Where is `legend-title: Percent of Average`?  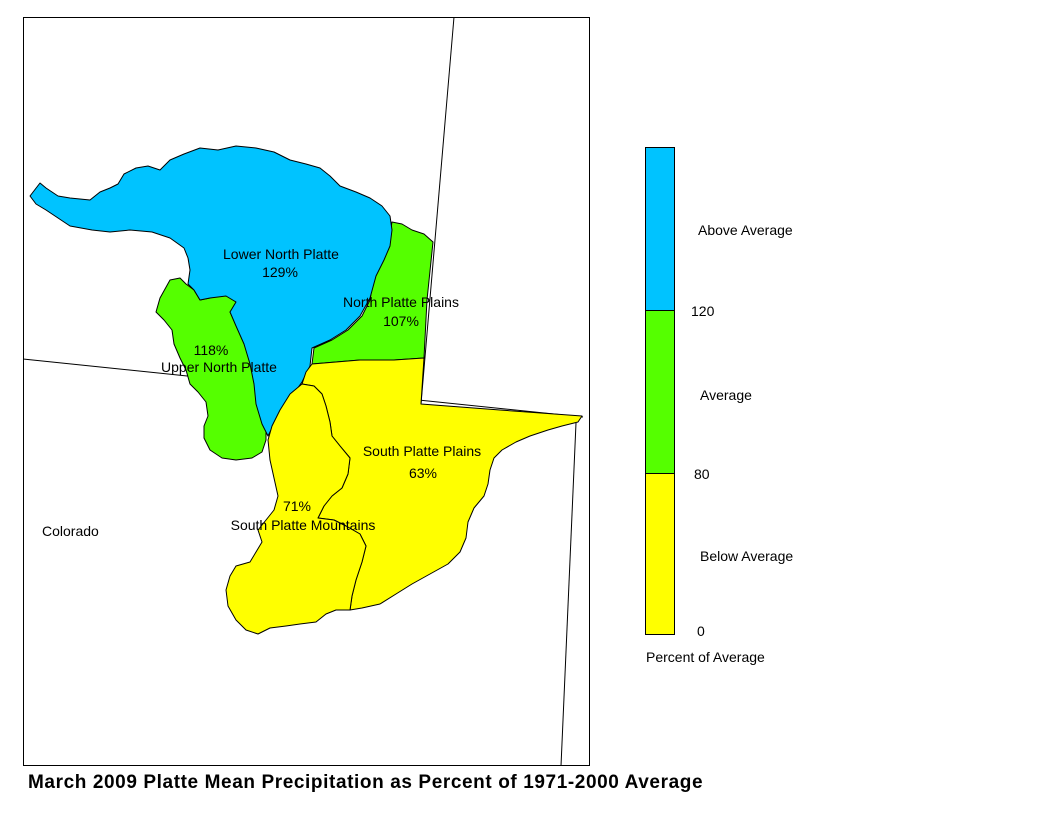 legend-title: Percent of Average is located at coordinates (705, 657).